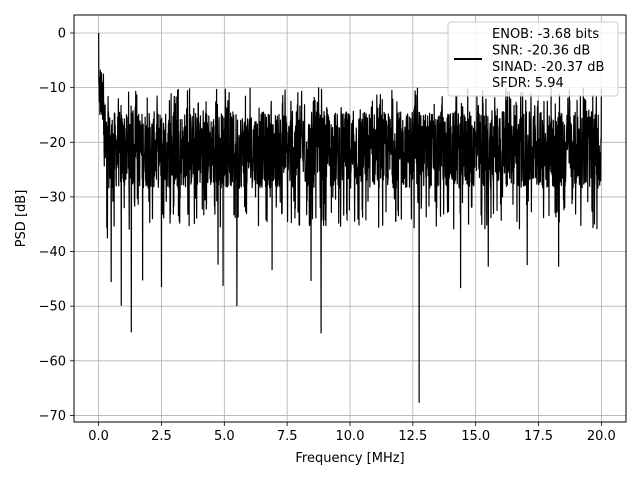  Describe the element at coordinates (52, 88) in the screenshot. I see `y-tick-label: −10` at that location.